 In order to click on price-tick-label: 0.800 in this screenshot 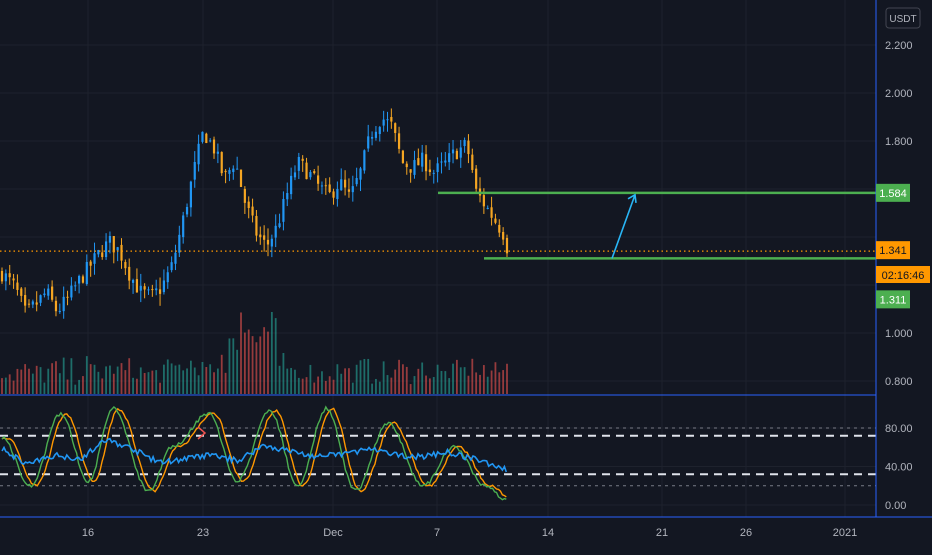, I will do `click(899, 382)`.